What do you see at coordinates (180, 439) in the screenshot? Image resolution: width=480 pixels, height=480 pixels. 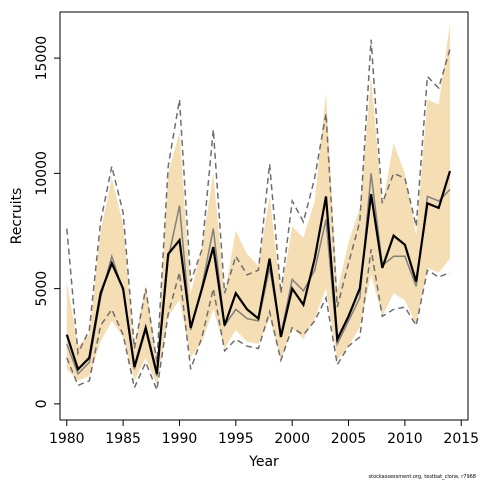 I see `x-tick-label: 1990` at bounding box center [180, 439].